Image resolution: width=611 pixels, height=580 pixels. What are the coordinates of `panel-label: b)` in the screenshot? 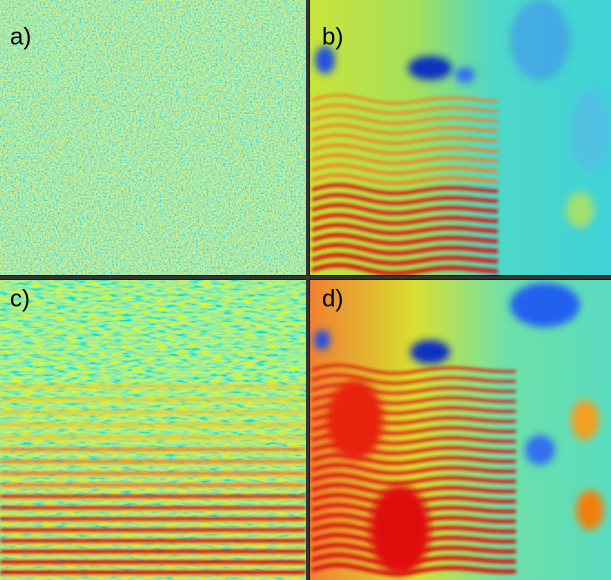 It's located at (332, 36).